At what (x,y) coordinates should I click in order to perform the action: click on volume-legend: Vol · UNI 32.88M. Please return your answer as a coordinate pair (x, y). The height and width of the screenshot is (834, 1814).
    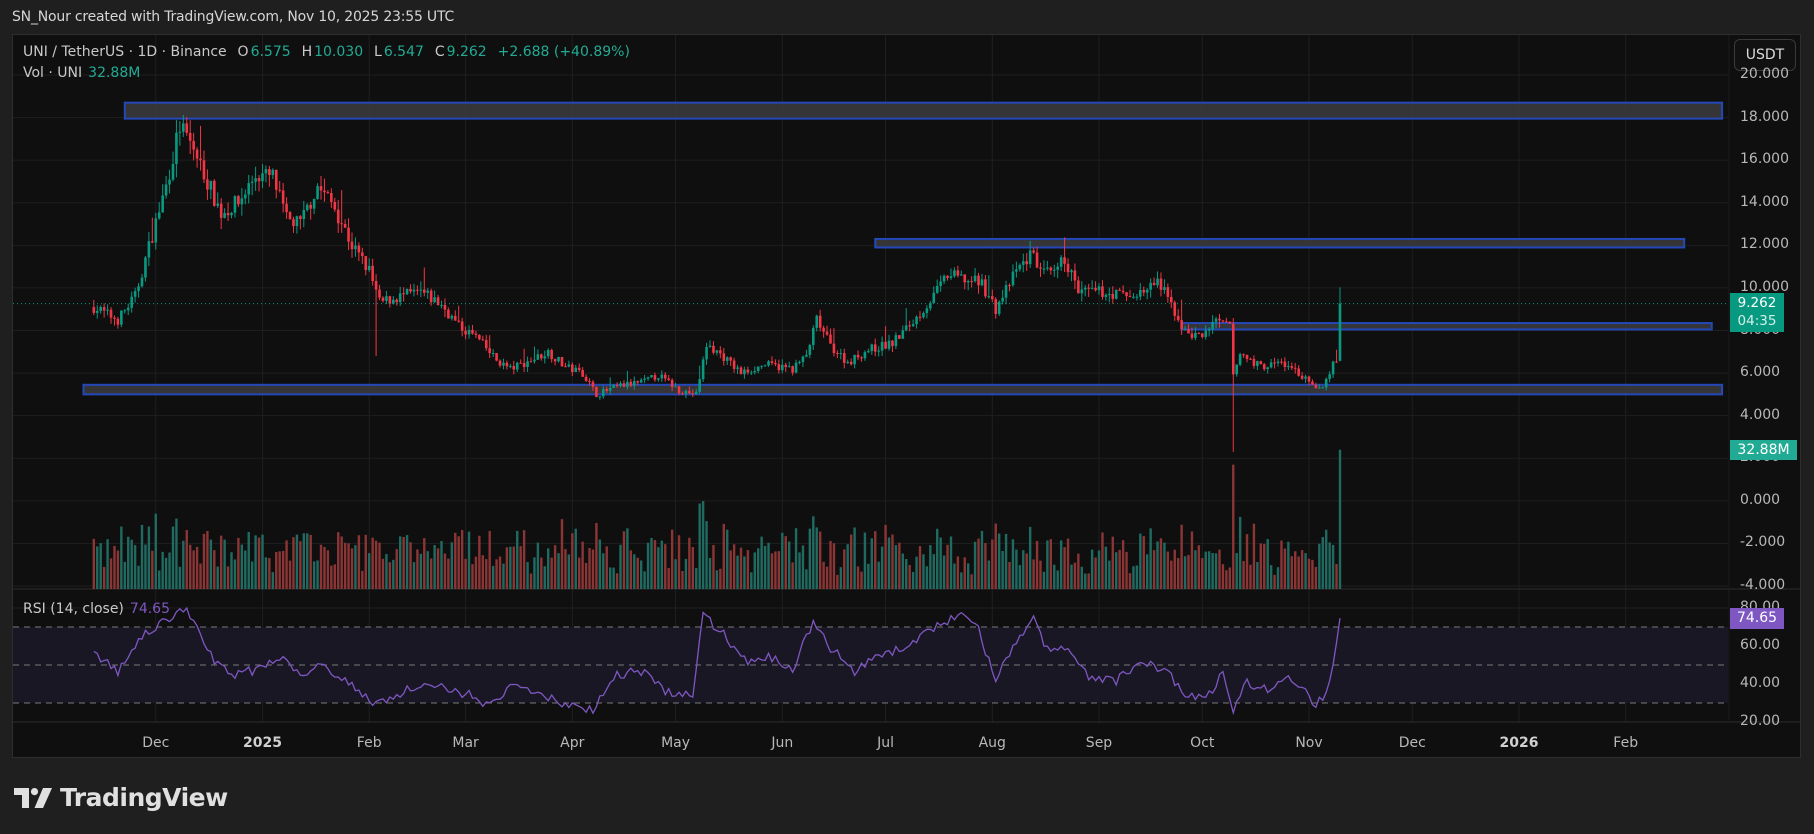
    Looking at the image, I should click on (82, 73).